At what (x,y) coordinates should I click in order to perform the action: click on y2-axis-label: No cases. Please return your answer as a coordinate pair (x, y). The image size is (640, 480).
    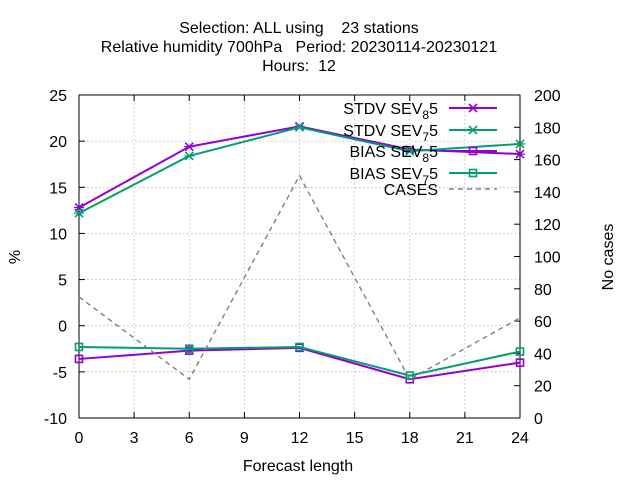
    Looking at the image, I should click on (608, 257).